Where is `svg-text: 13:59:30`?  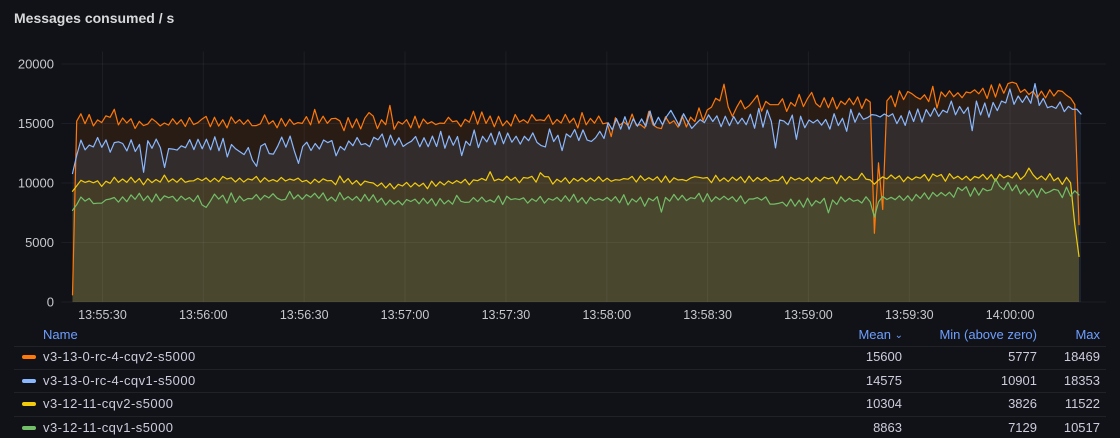
svg-text: 13:59:30 is located at coordinates (909, 315).